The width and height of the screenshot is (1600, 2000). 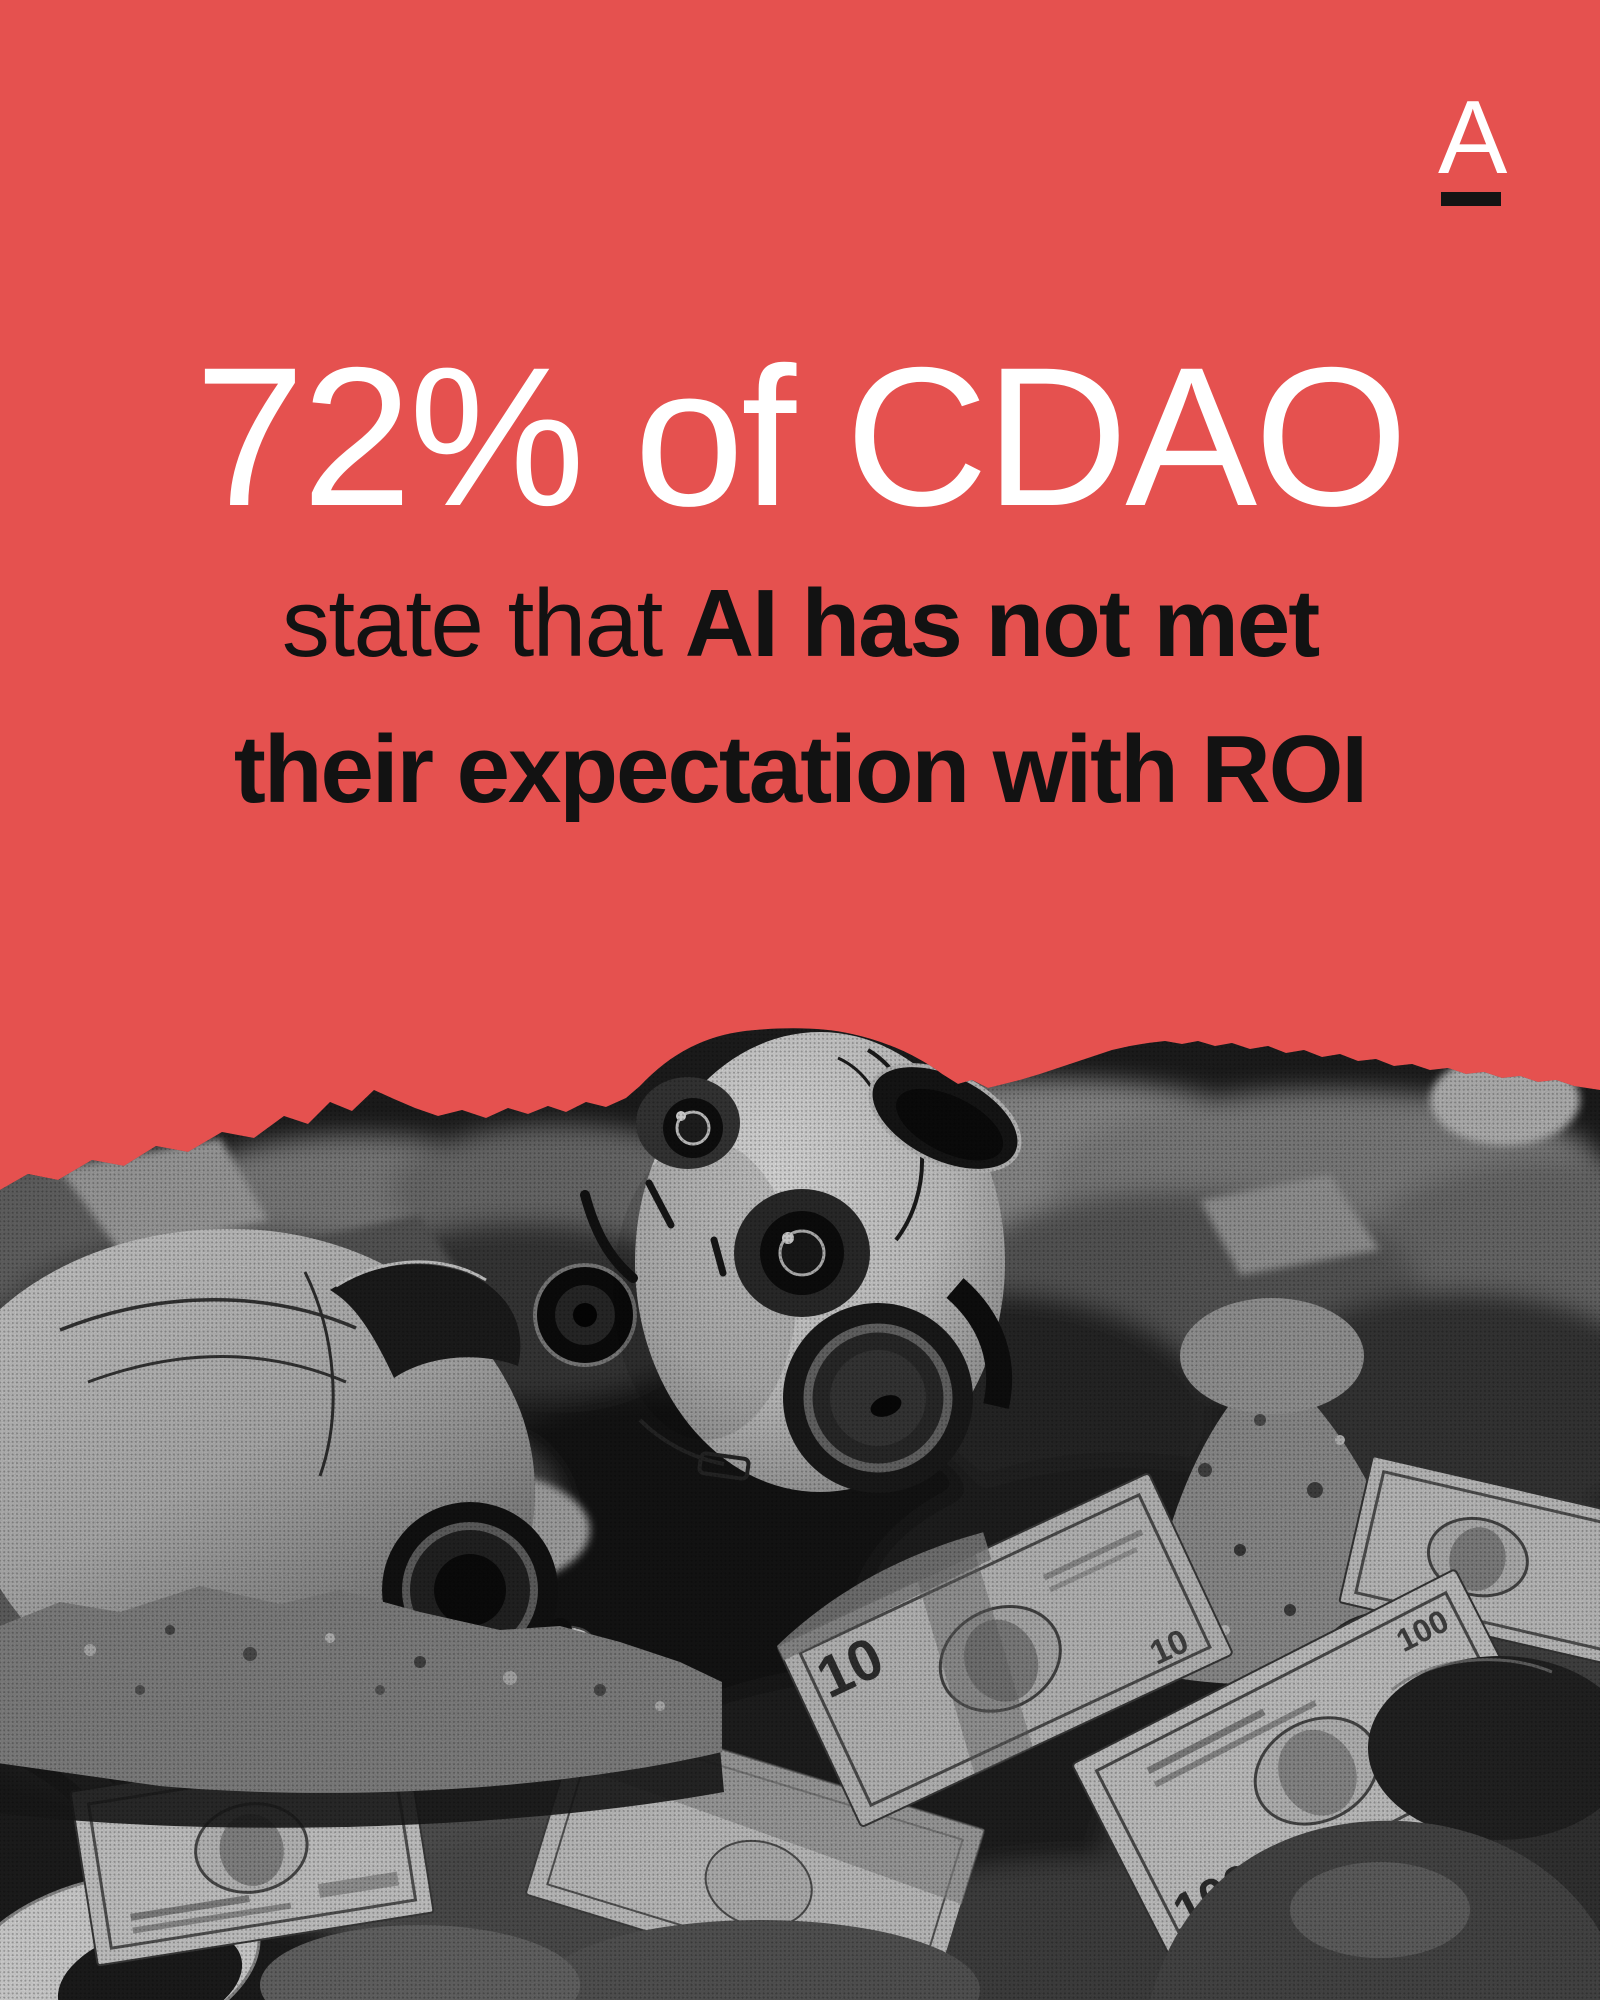 I want to click on subheadline-regular: state that, so click(x=472, y=623).